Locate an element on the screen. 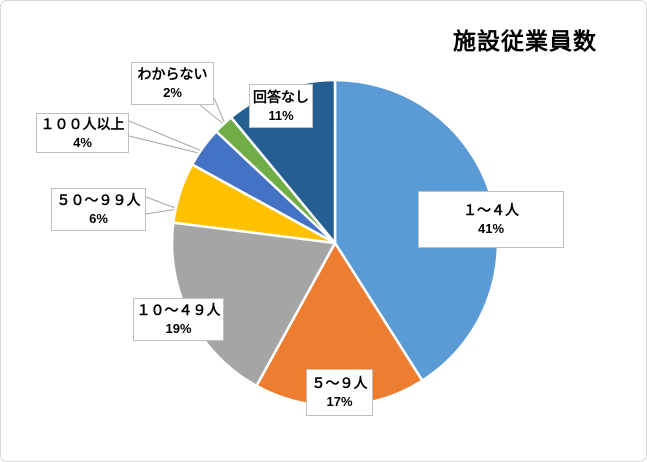  slice-label: ５～９人 is located at coordinates (339, 383).